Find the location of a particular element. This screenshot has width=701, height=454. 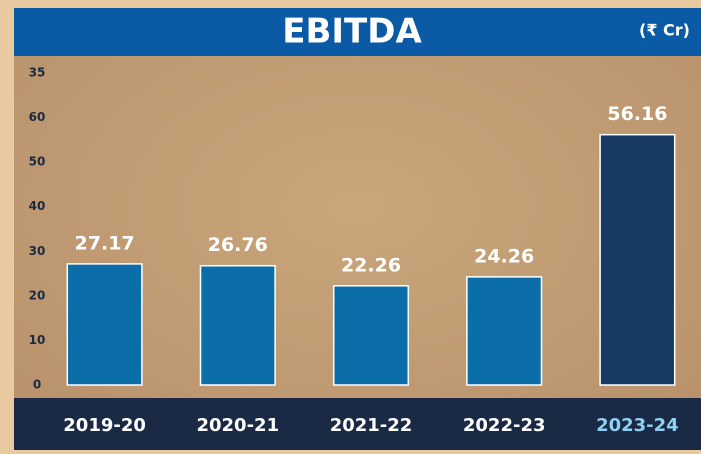

data-label: 27.17 is located at coordinates (105, 243).